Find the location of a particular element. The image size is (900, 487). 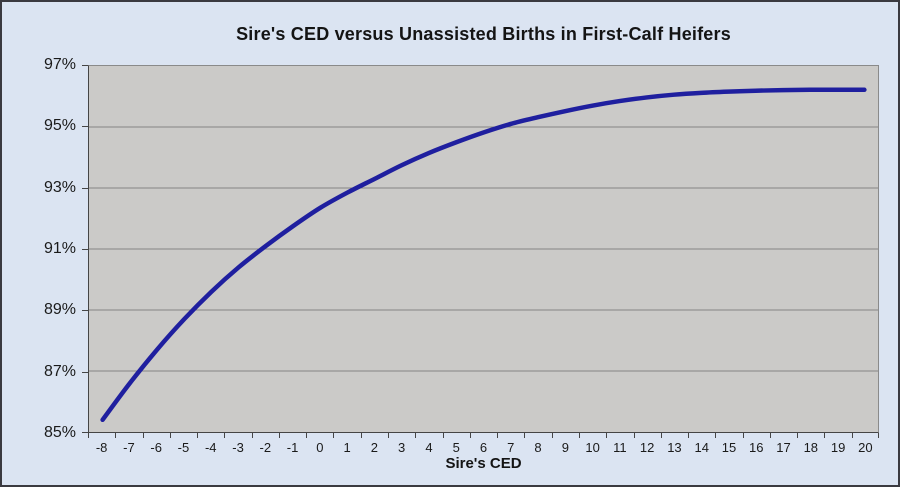

x-tick-label: -7 is located at coordinates (129, 447).